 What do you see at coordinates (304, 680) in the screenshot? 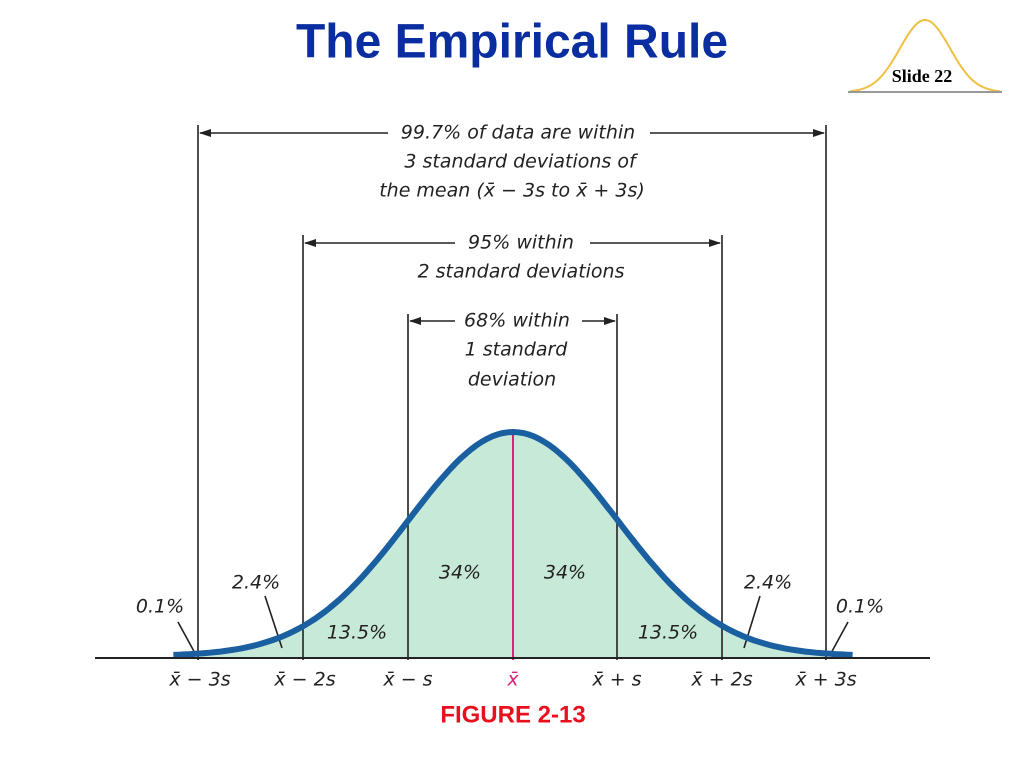
I see `axis-label: x̄ − 2s` at bounding box center [304, 680].